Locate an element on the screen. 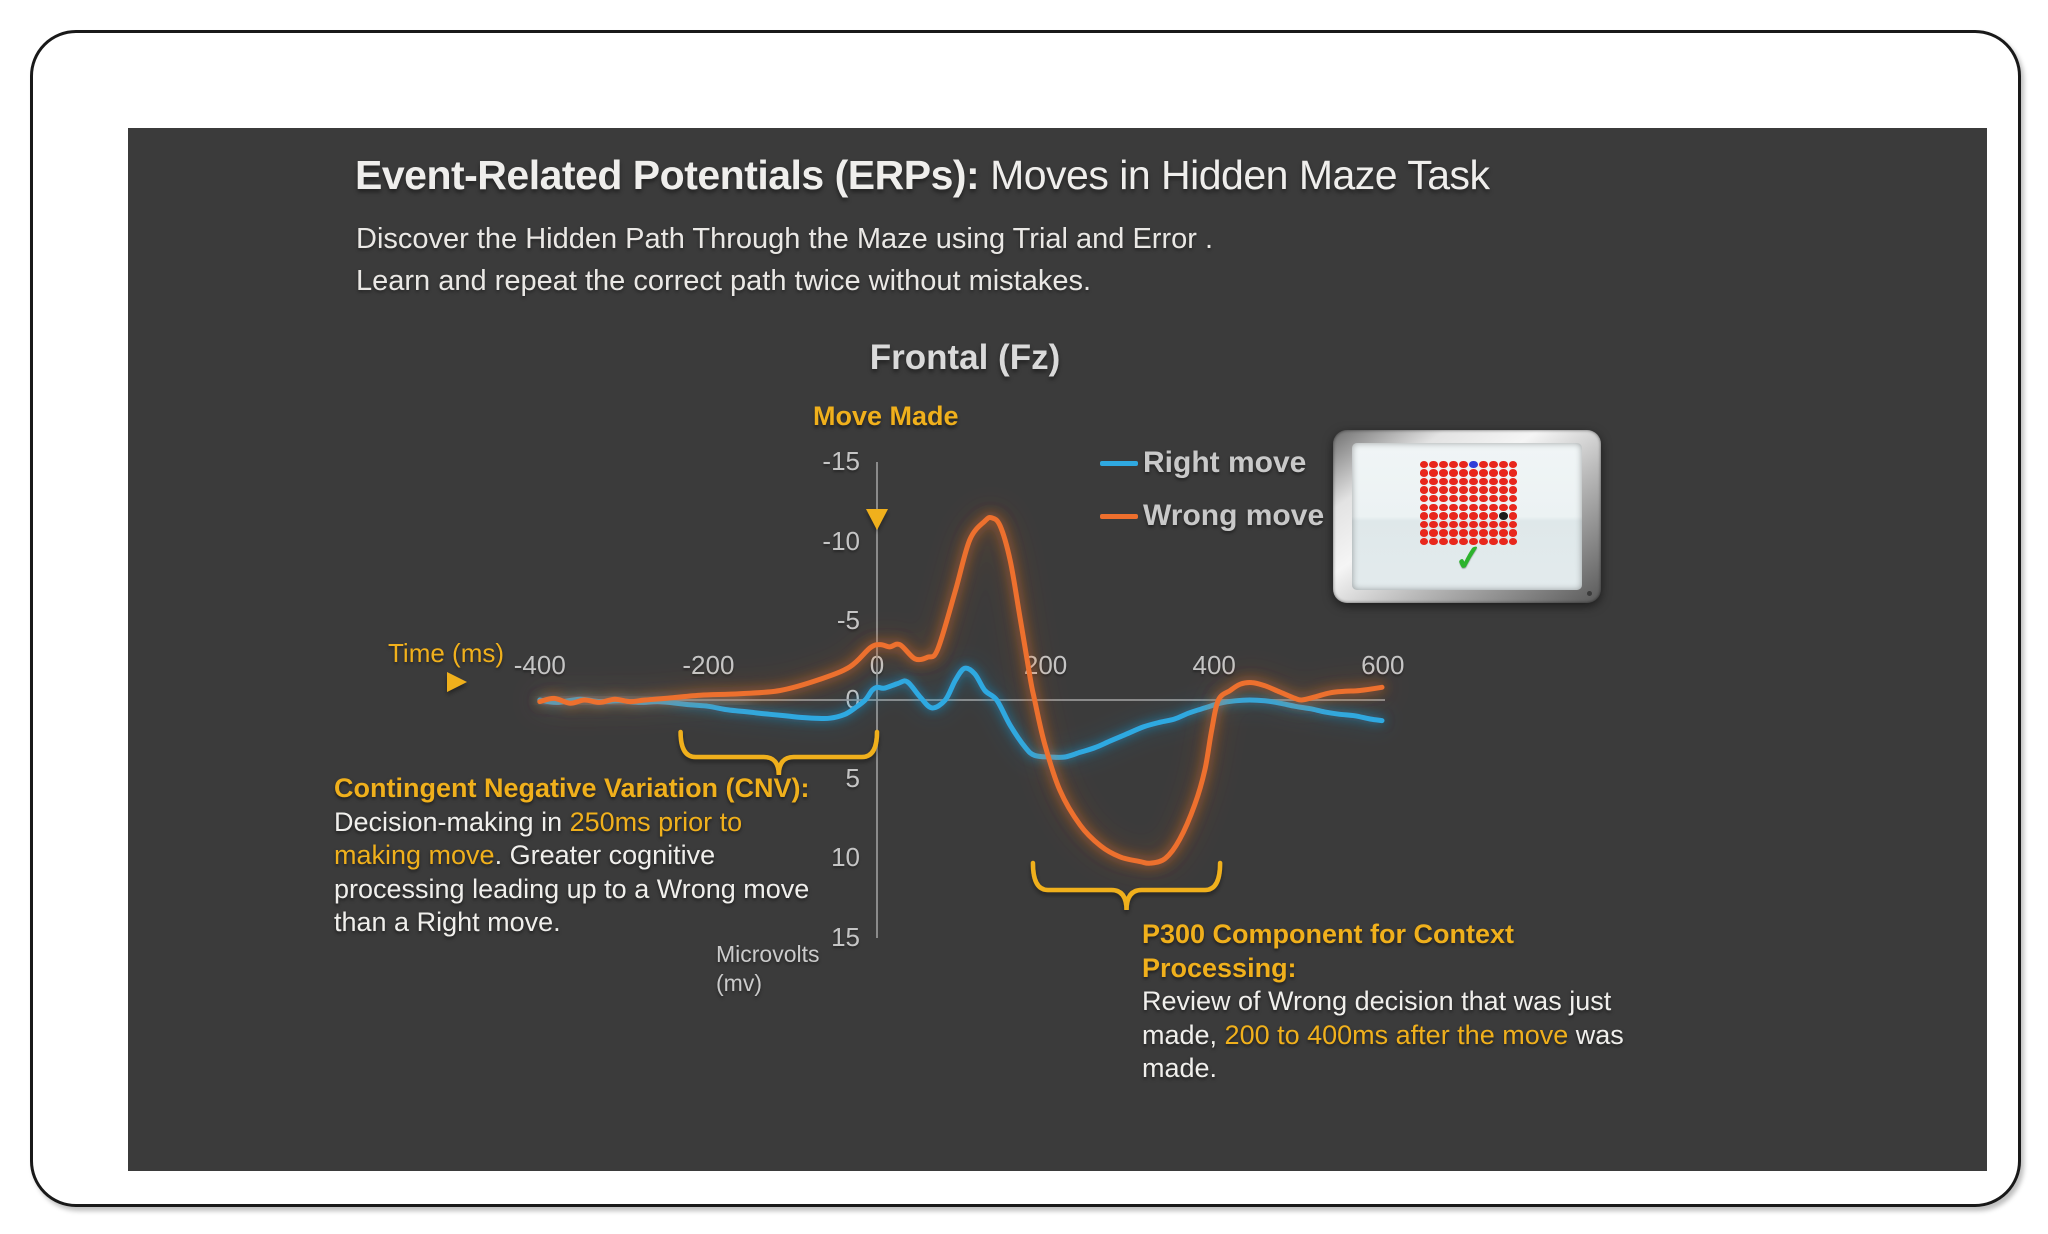 This screenshot has height=1234, width=2048. highlighted-text: making move is located at coordinates (414, 855).